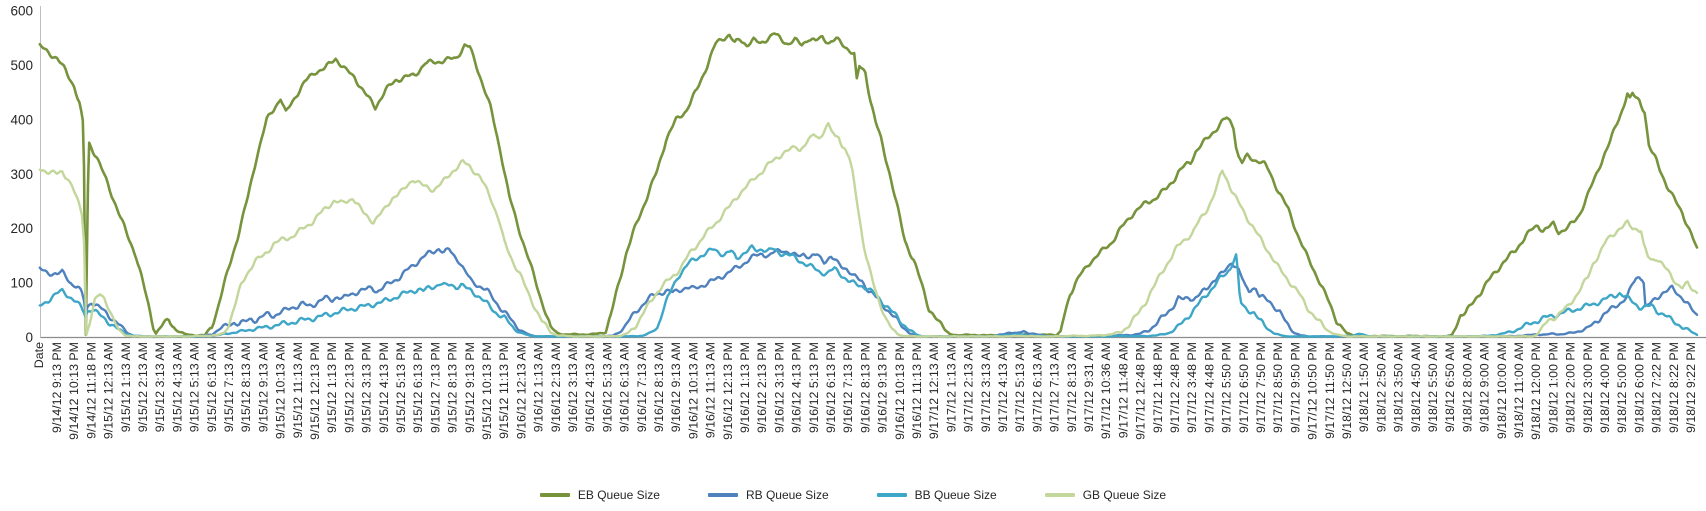 The image size is (1706, 511). I want to click on x-tick-label: 9/15/12 11:13 AM, so click(298, 390).